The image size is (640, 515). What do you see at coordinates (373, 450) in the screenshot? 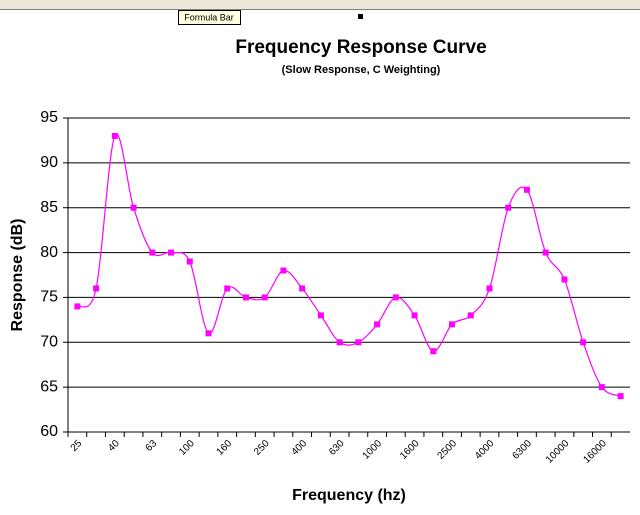
I see `x-tick-label: 1000` at bounding box center [373, 450].